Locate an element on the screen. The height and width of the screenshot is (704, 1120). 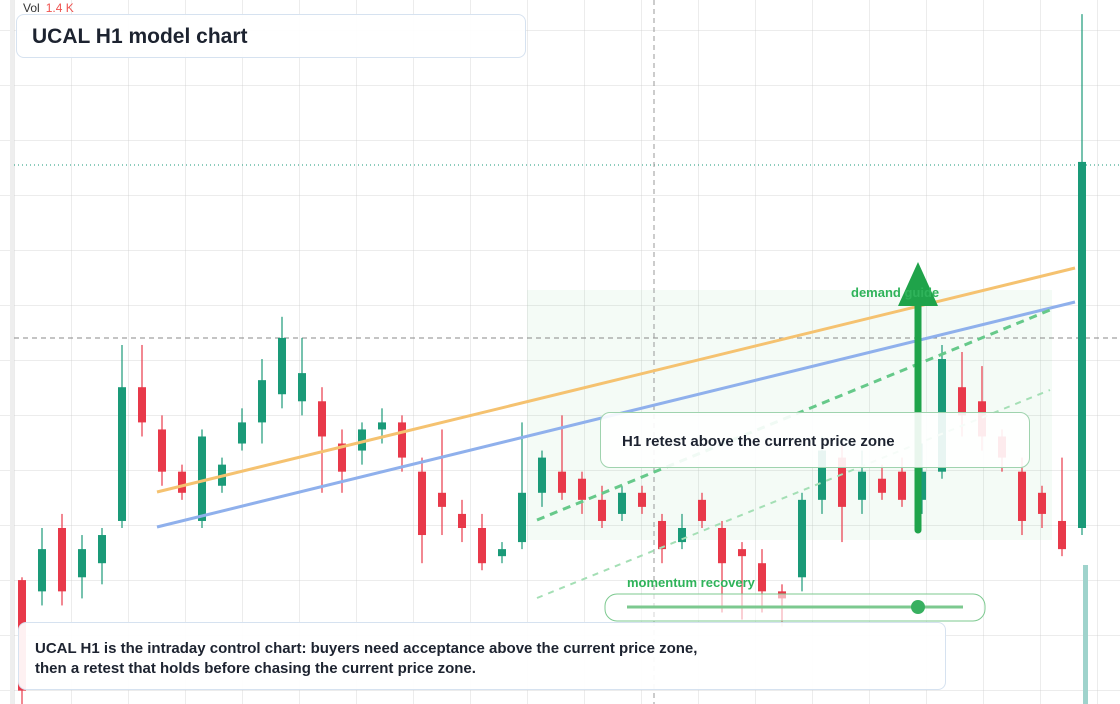
volume-bar is located at coordinates (1085, 634).